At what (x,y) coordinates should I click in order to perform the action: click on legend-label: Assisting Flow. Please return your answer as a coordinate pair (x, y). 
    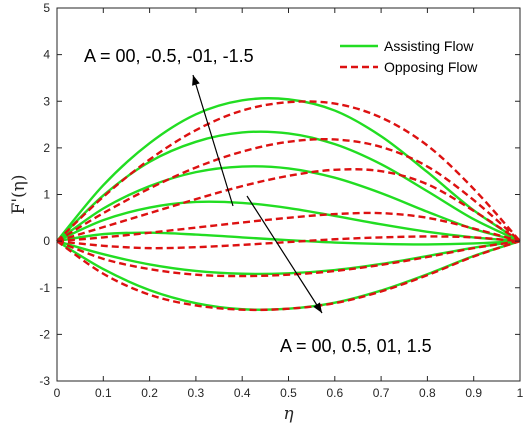
    Looking at the image, I should click on (429, 46).